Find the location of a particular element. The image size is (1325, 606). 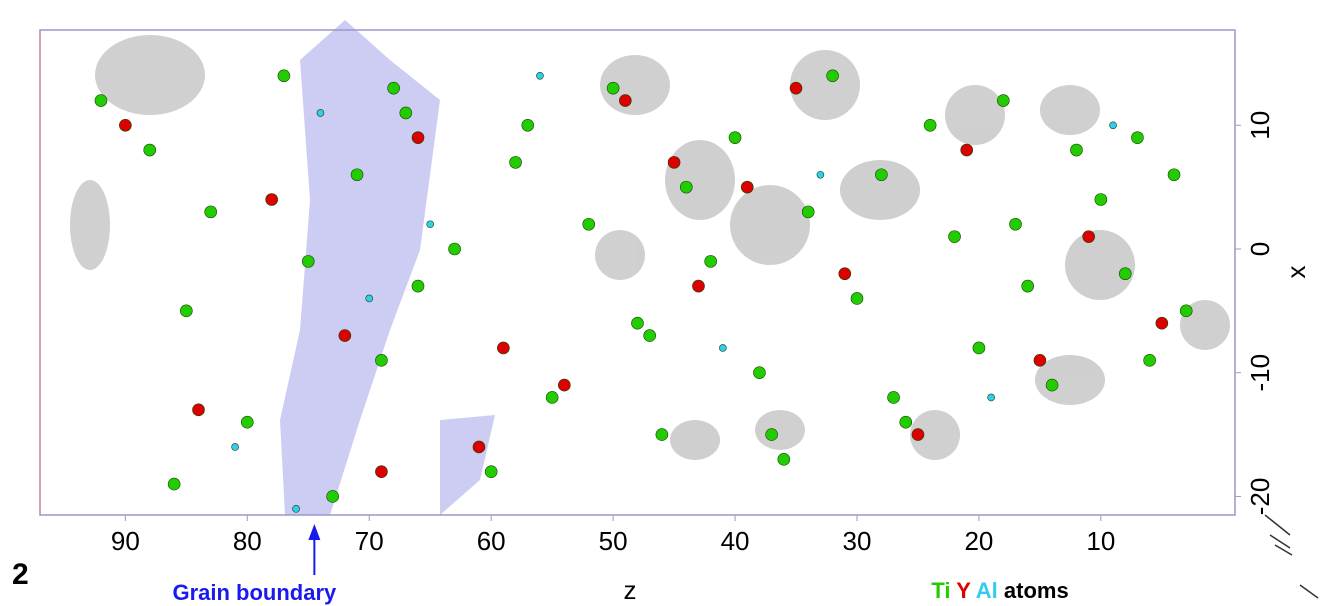

x-tick-label: 60 is located at coordinates (491, 541).